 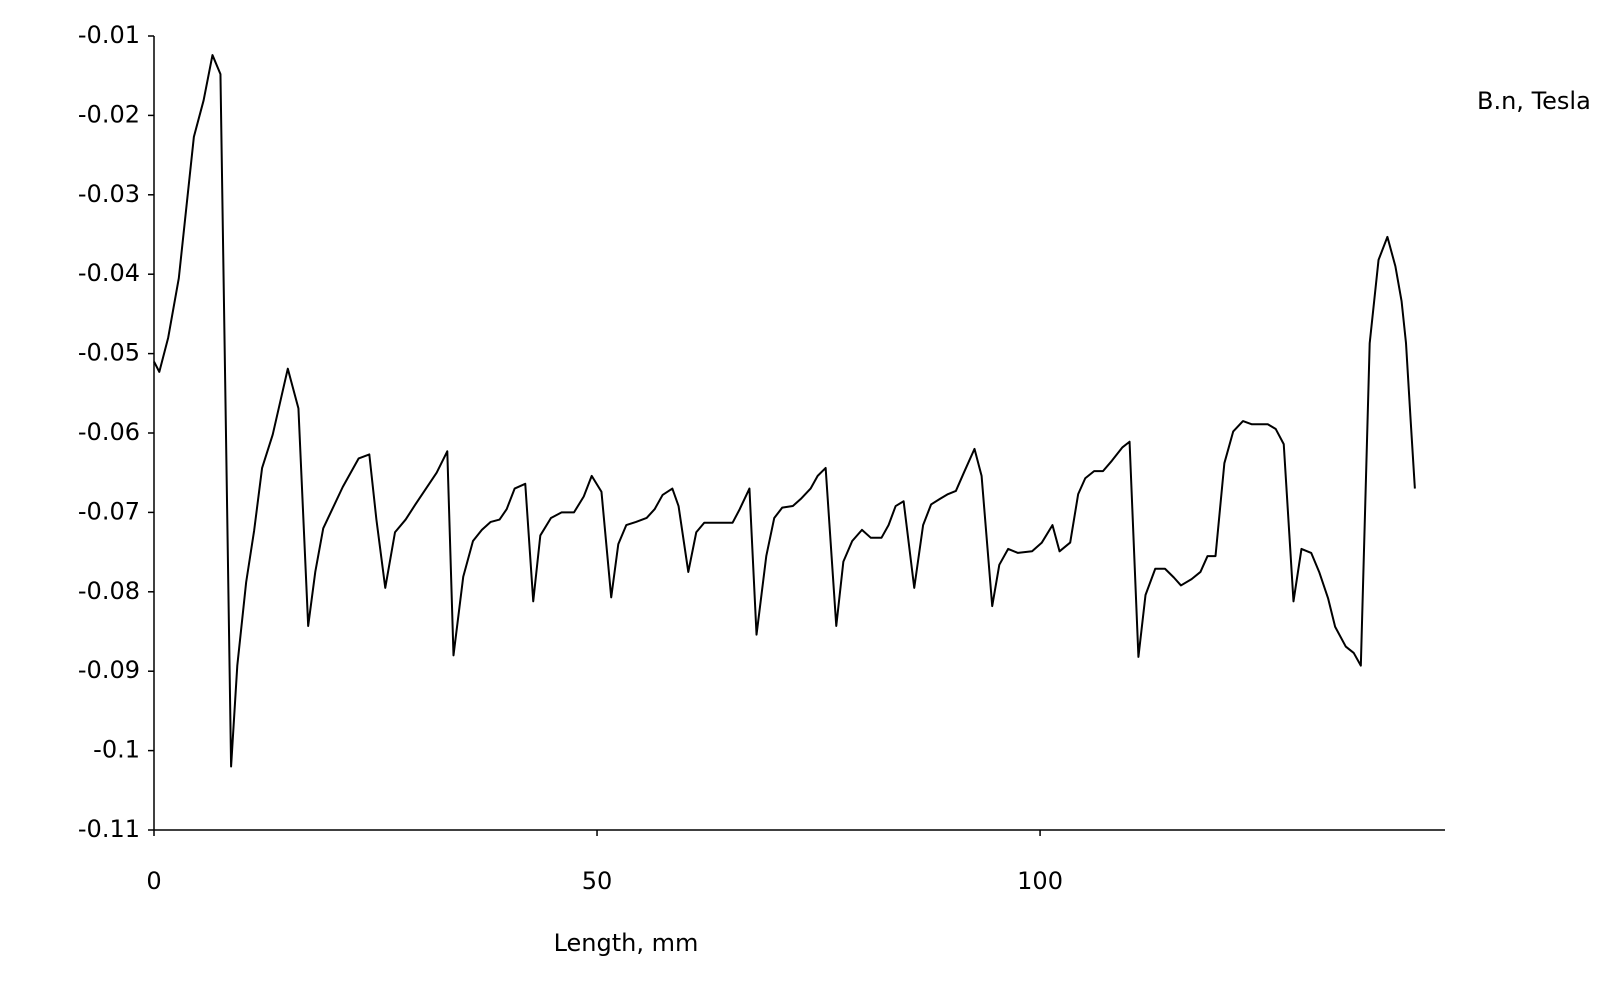 What do you see at coordinates (116, 750) in the screenshot?
I see `y-tick-label: -0.1` at bounding box center [116, 750].